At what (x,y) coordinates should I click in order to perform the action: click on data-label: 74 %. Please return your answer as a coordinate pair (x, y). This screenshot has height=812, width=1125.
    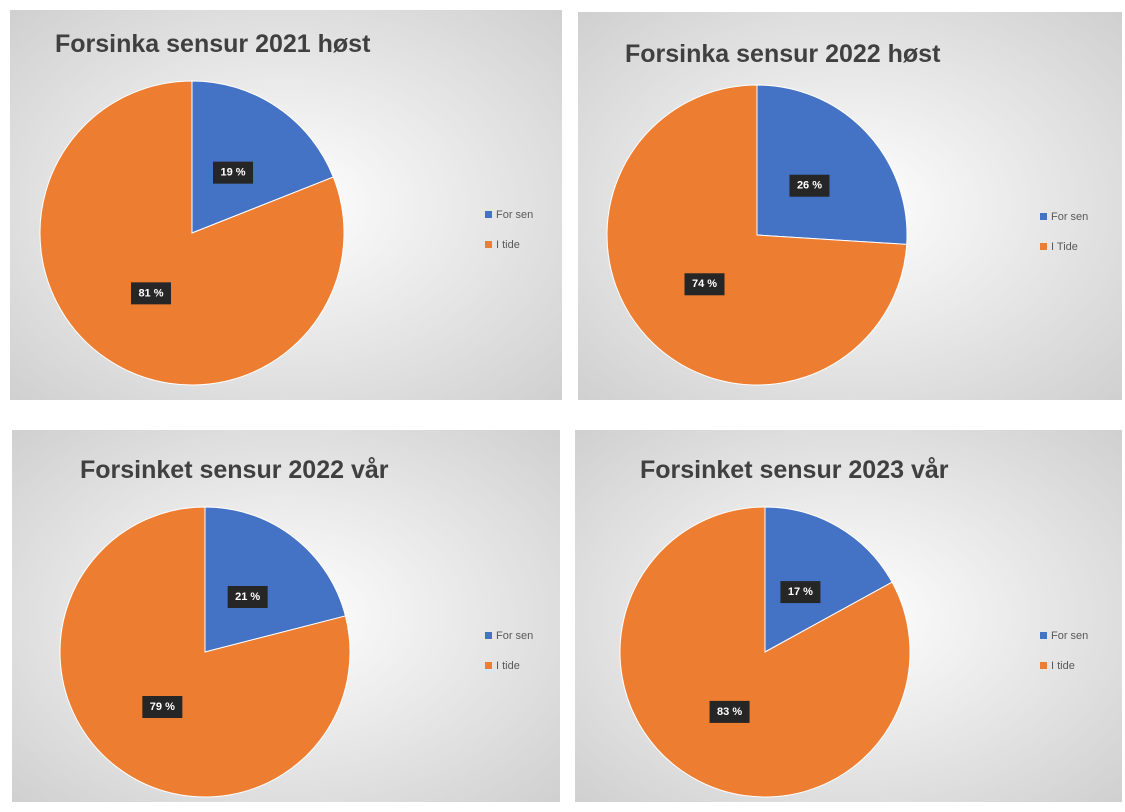
    Looking at the image, I should click on (704, 284).